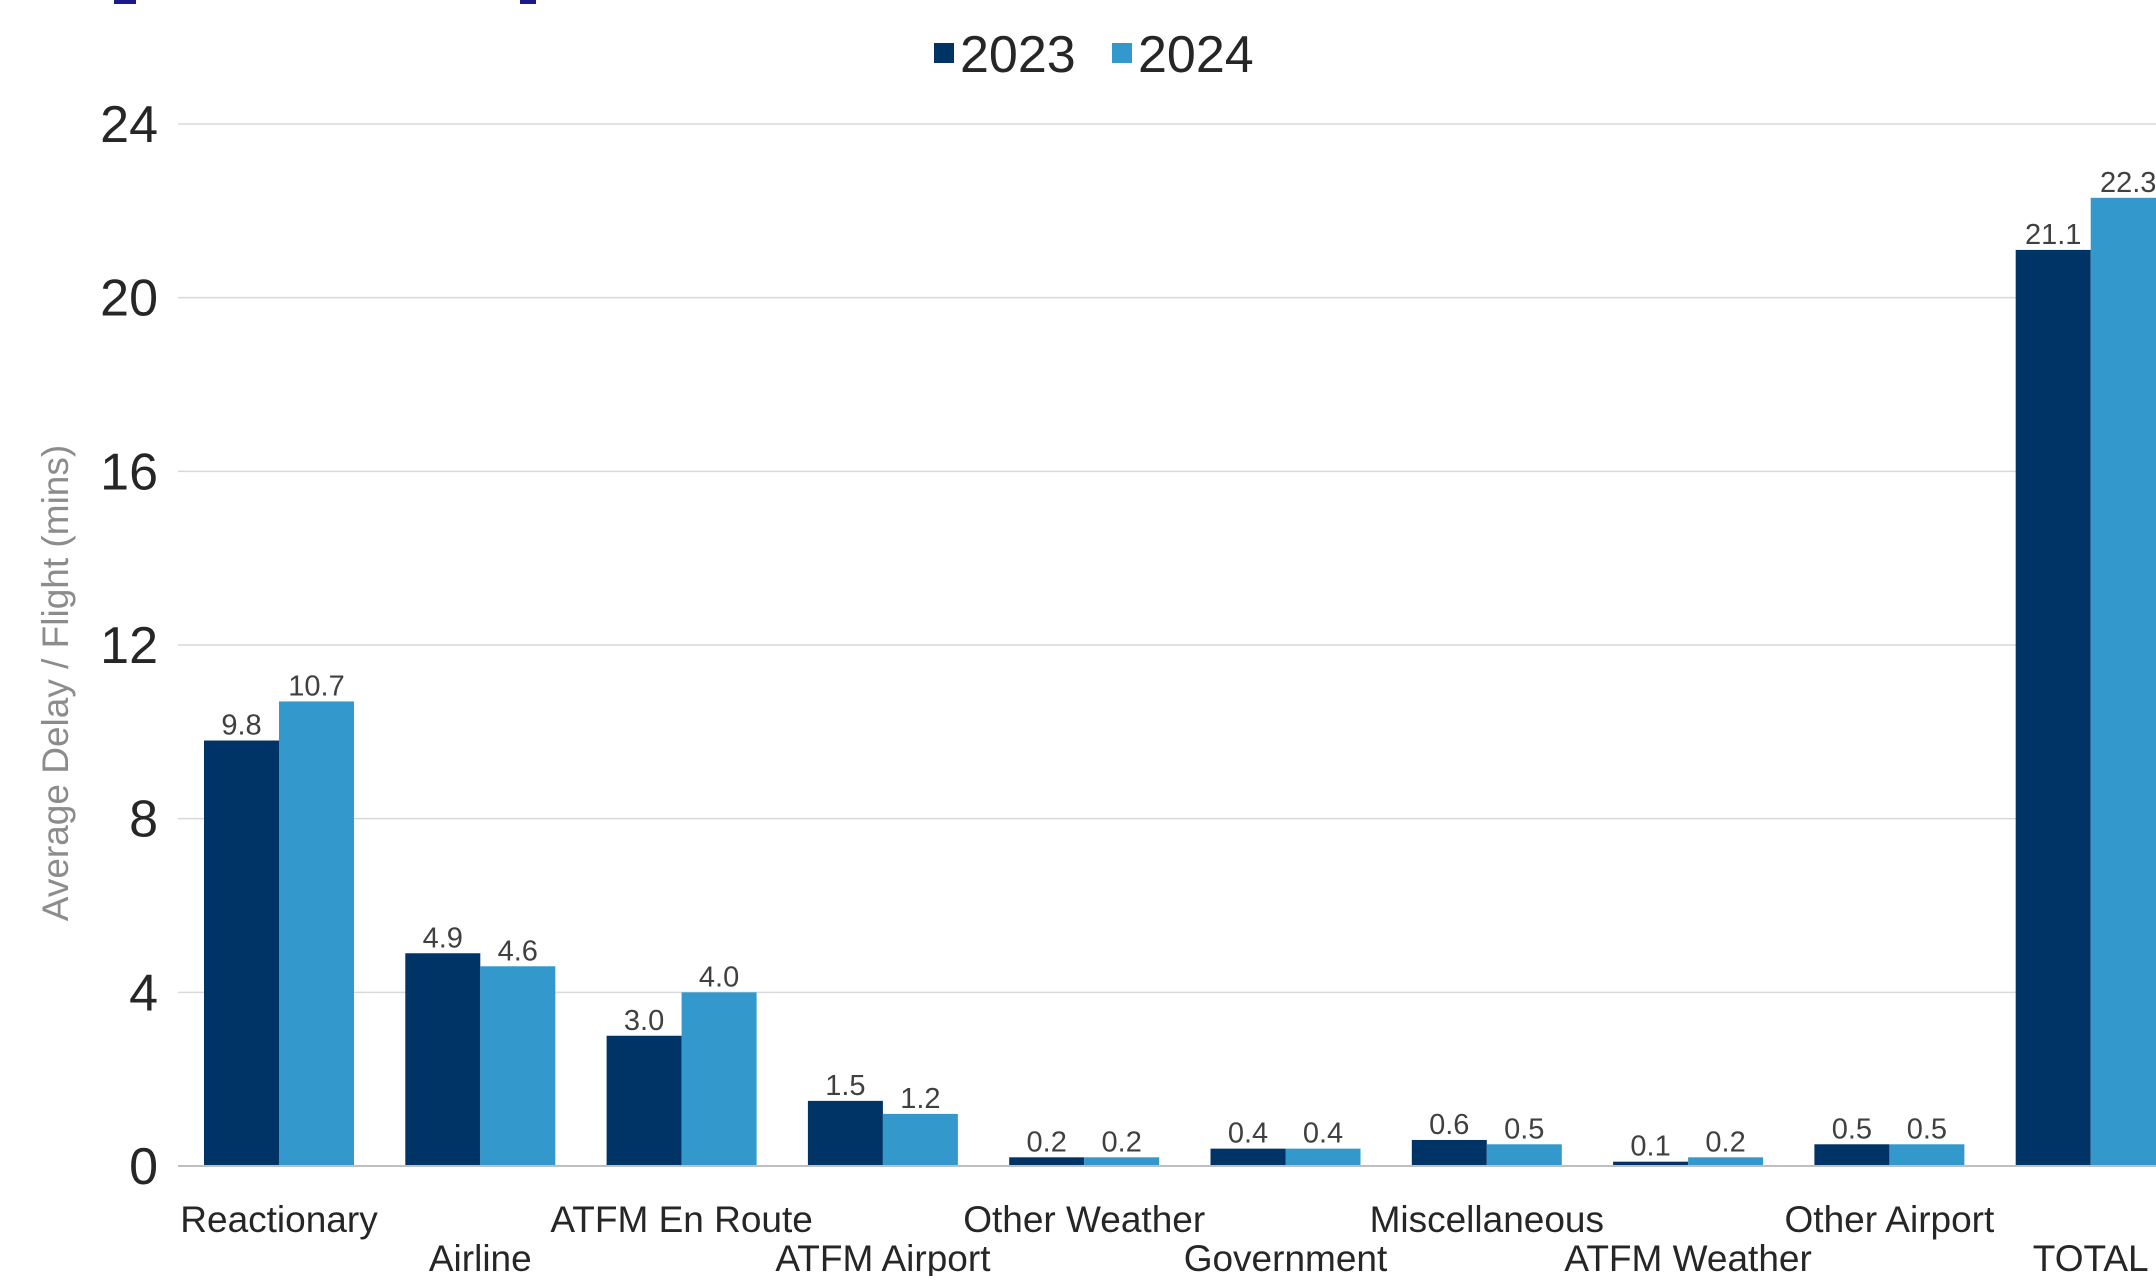 This screenshot has width=2156, height=1281. What do you see at coordinates (845, 1086) in the screenshot?
I see `data-label: 1.5` at bounding box center [845, 1086].